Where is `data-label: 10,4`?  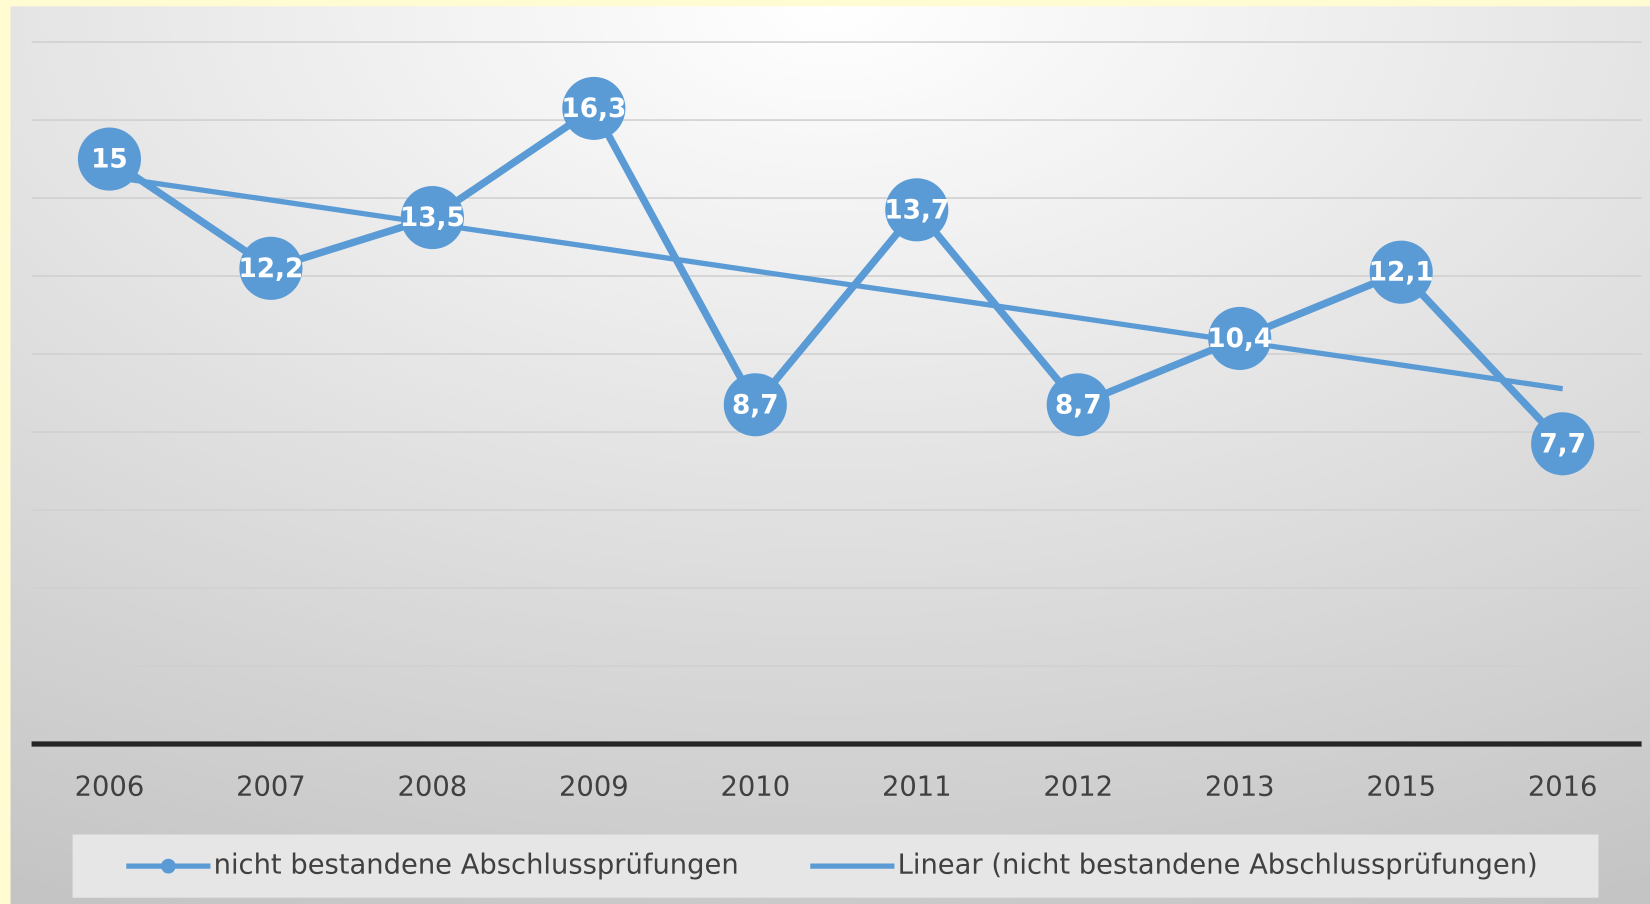 data-label: 10,4 is located at coordinates (1239, 339).